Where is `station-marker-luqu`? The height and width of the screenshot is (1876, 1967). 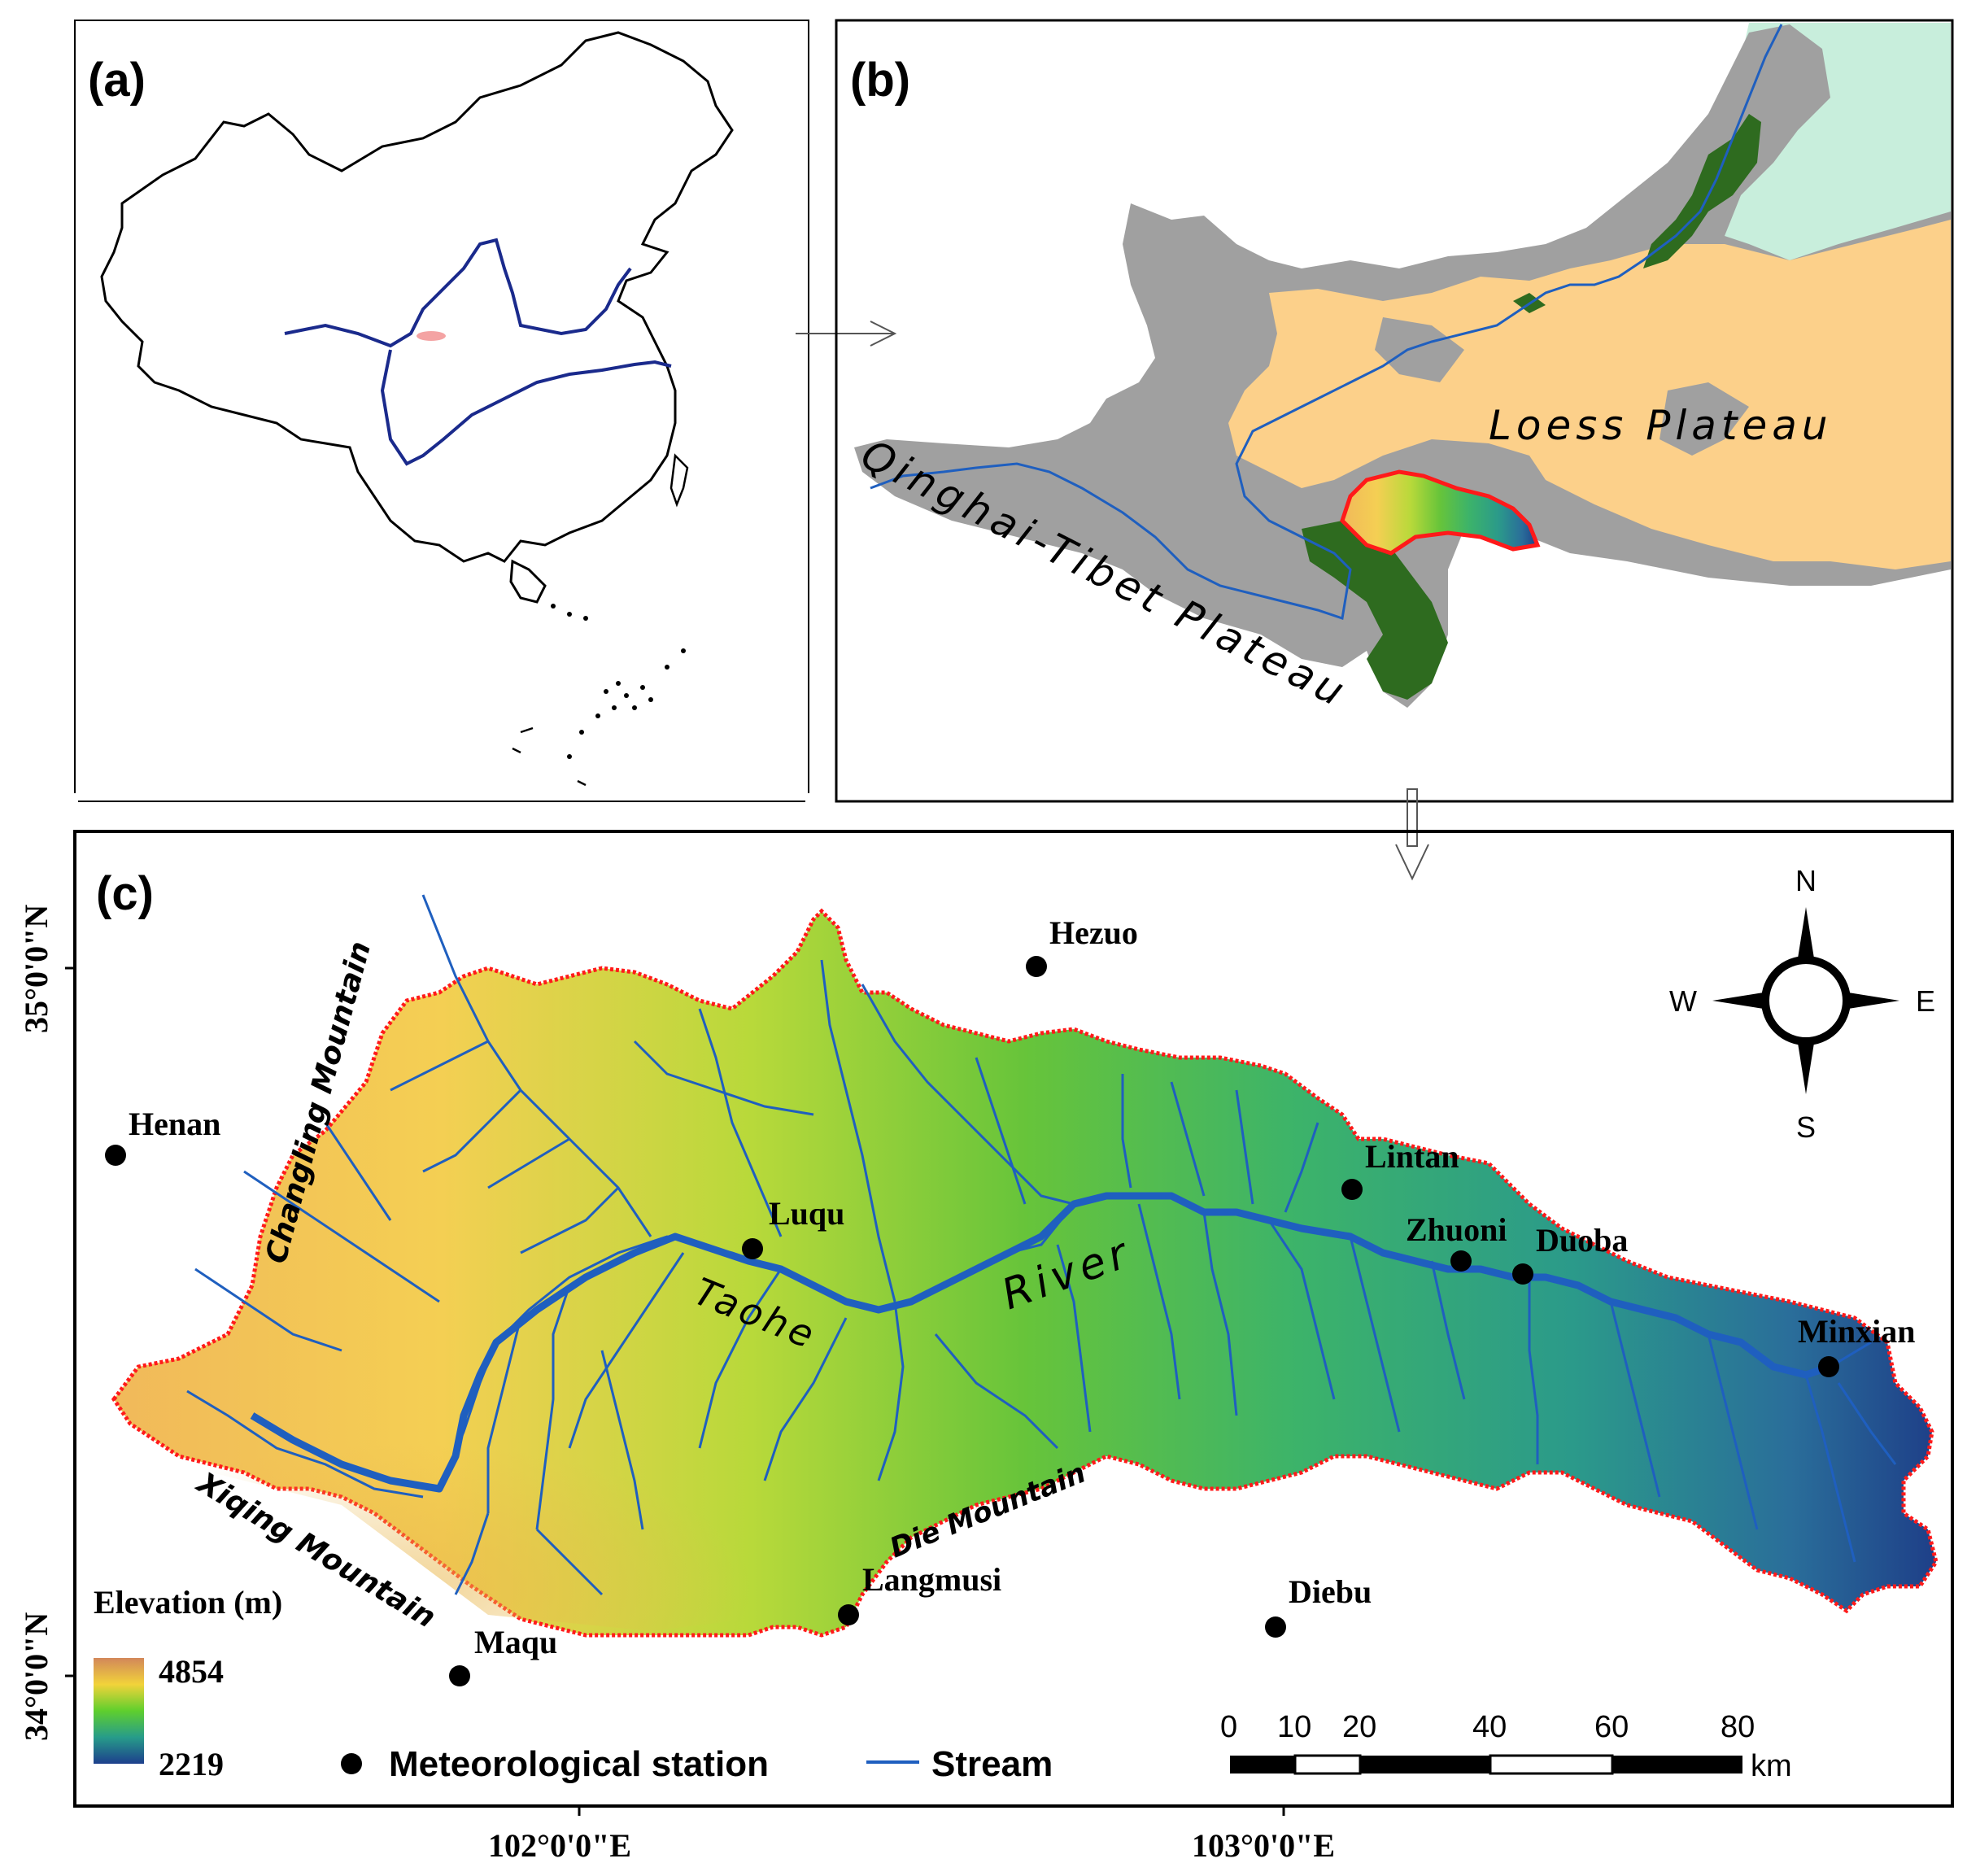 station-marker-luqu is located at coordinates (752, 1248).